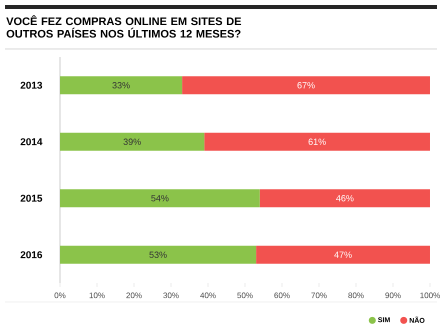  Describe the element at coordinates (134, 295) in the screenshot. I see `x-tick-label: 20%` at that location.